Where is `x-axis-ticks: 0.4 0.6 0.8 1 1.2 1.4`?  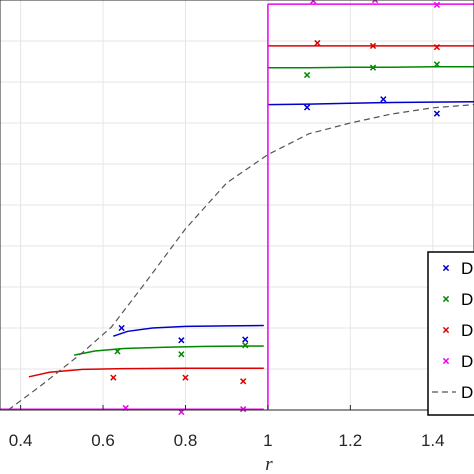 x-axis-ticks: 0.4 0.6 0.8 1 1.2 1.4 is located at coordinates (227, 427).